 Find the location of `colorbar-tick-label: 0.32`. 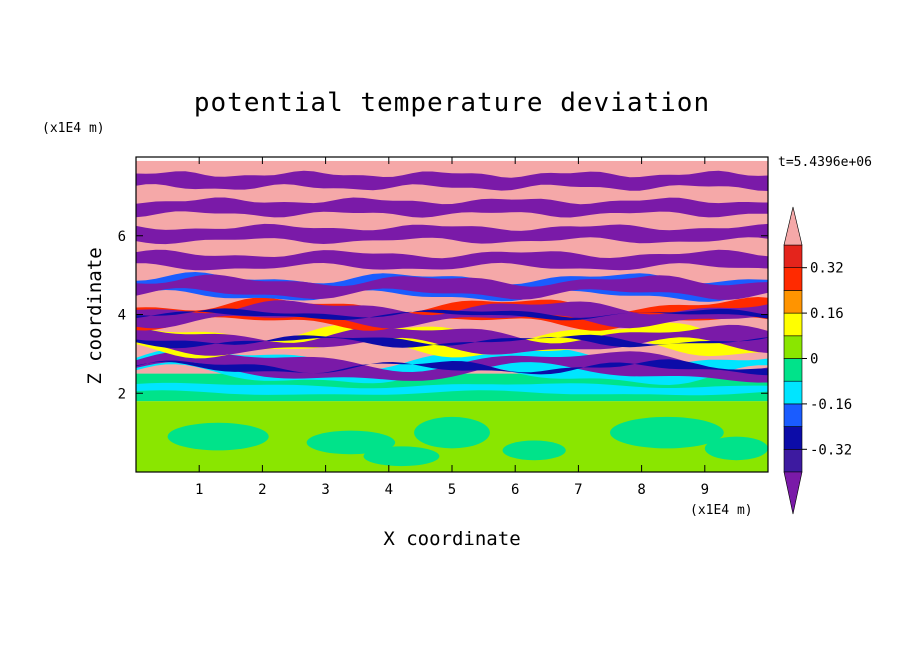

colorbar-tick-label: 0.32 is located at coordinates (827, 269).